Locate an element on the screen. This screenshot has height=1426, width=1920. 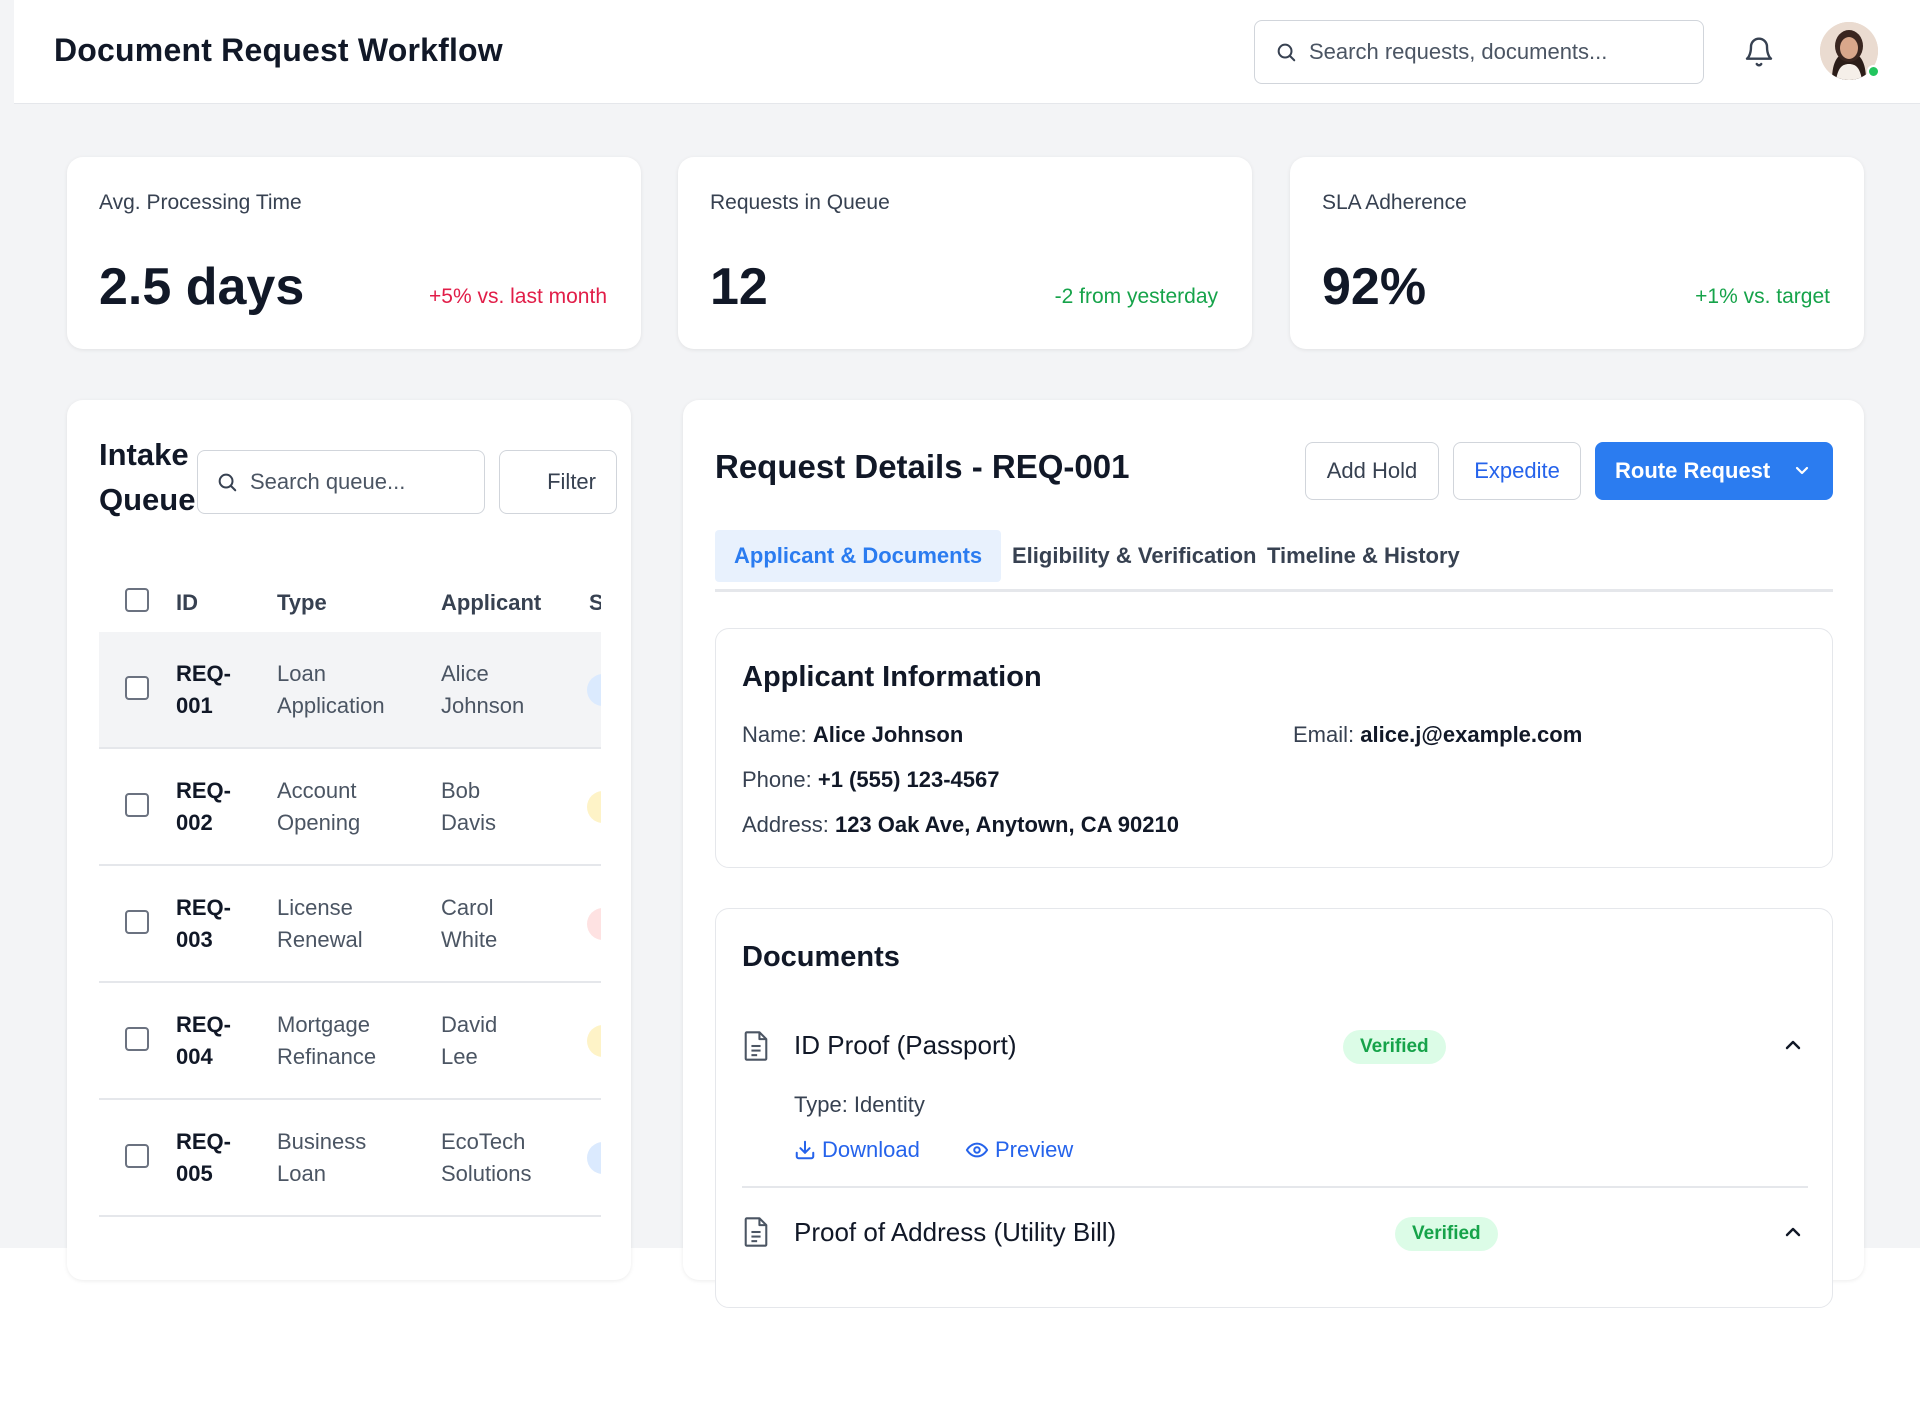
route-request-label: Route Request is located at coordinates (1693, 470).